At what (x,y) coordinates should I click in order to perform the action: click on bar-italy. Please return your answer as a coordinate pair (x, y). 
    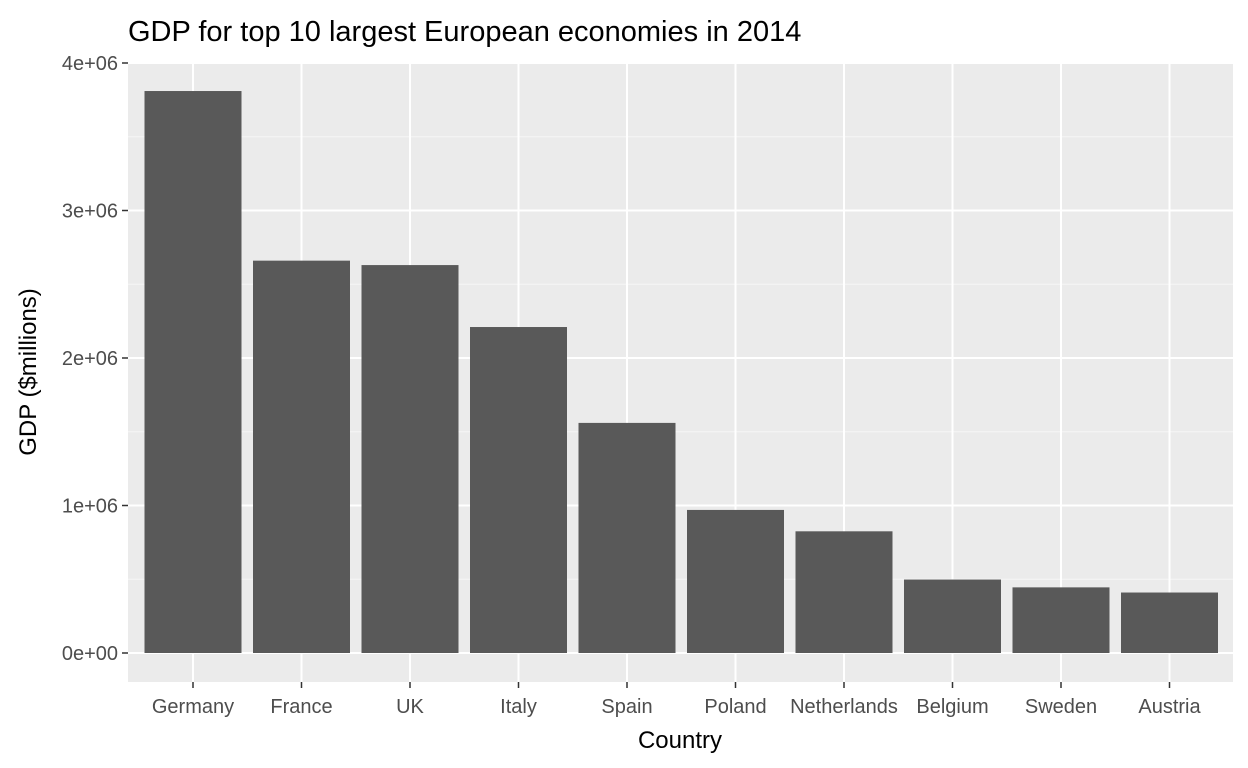
    Looking at the image, I should click on (518, 490).